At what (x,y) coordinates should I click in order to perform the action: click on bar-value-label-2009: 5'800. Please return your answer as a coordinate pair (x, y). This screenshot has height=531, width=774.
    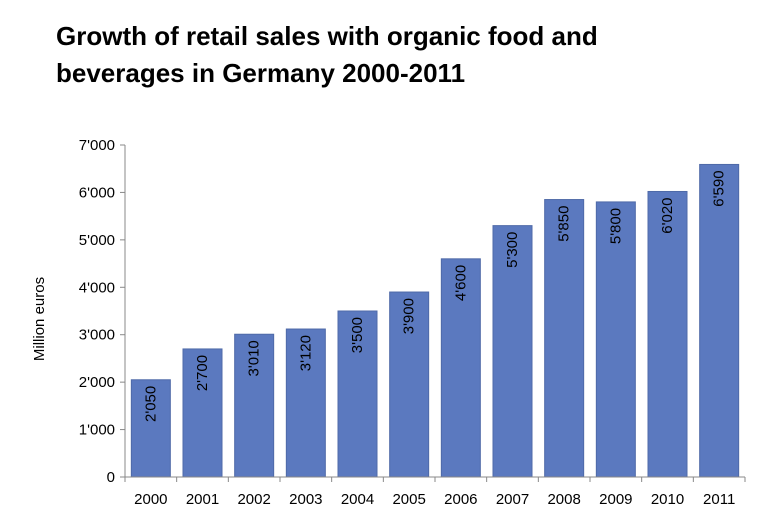
    Looking at the image, I should click on (615, 226).